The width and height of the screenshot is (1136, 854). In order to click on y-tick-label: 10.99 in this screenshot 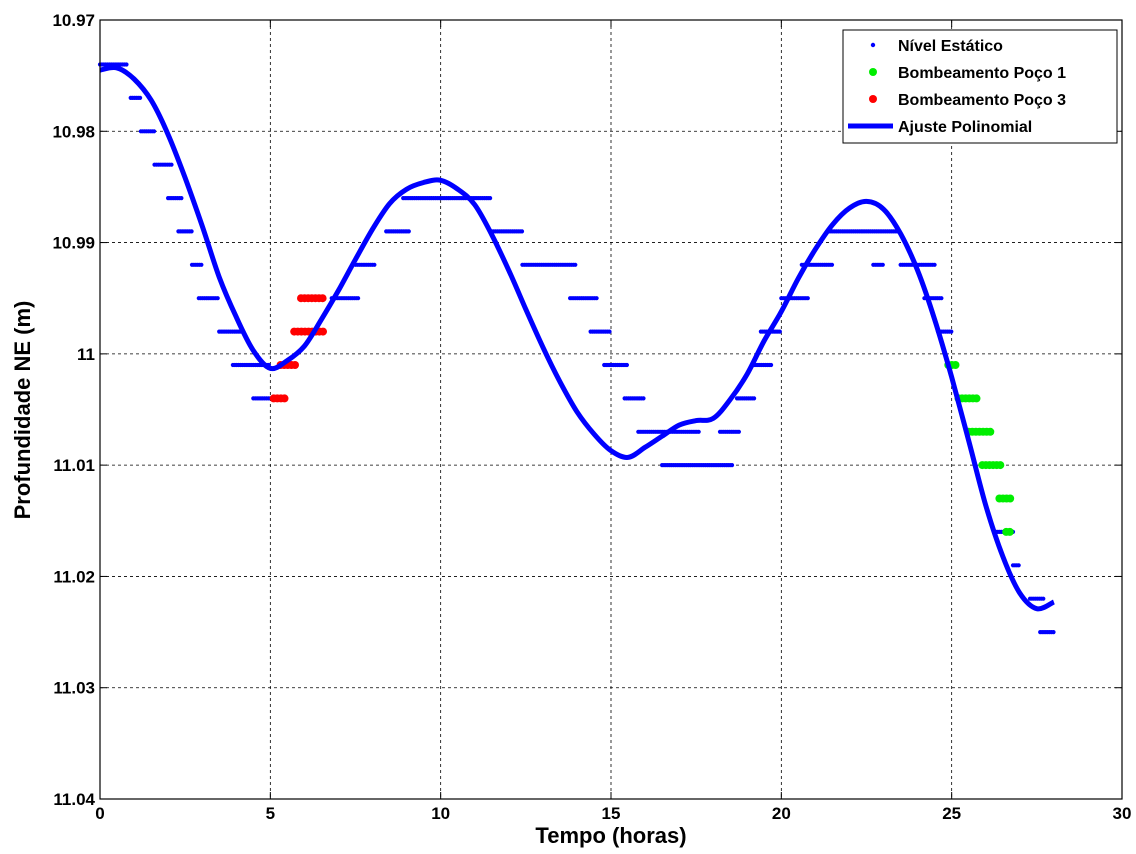, I will do `click(73, 243)`.